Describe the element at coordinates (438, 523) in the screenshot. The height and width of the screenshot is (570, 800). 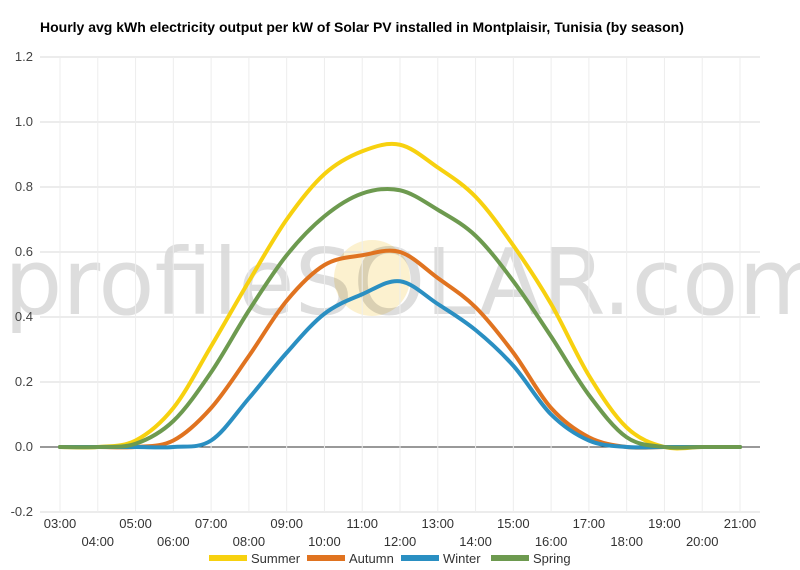
I see `x-tick-label: 13:00` at that location.